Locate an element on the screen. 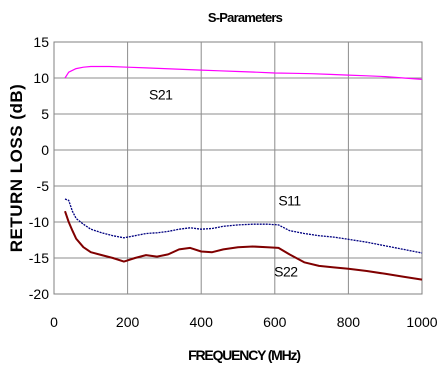 The height and width of the screenshot is (371, 440). y-tick-label: -15 is located at coordinates (39, 258).